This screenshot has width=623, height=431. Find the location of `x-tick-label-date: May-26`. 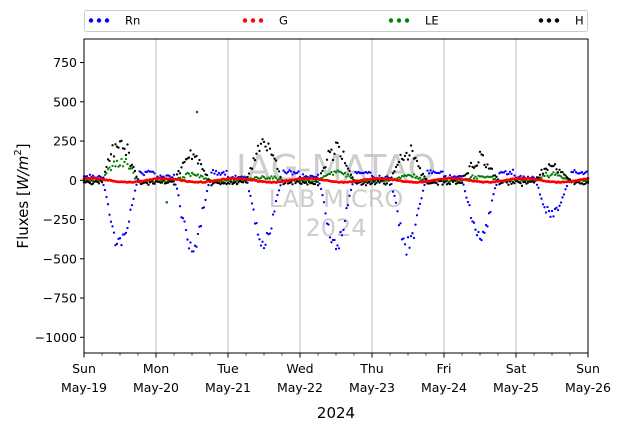

x-tick-label-date: May-26 is located at coordinates (588, 387).